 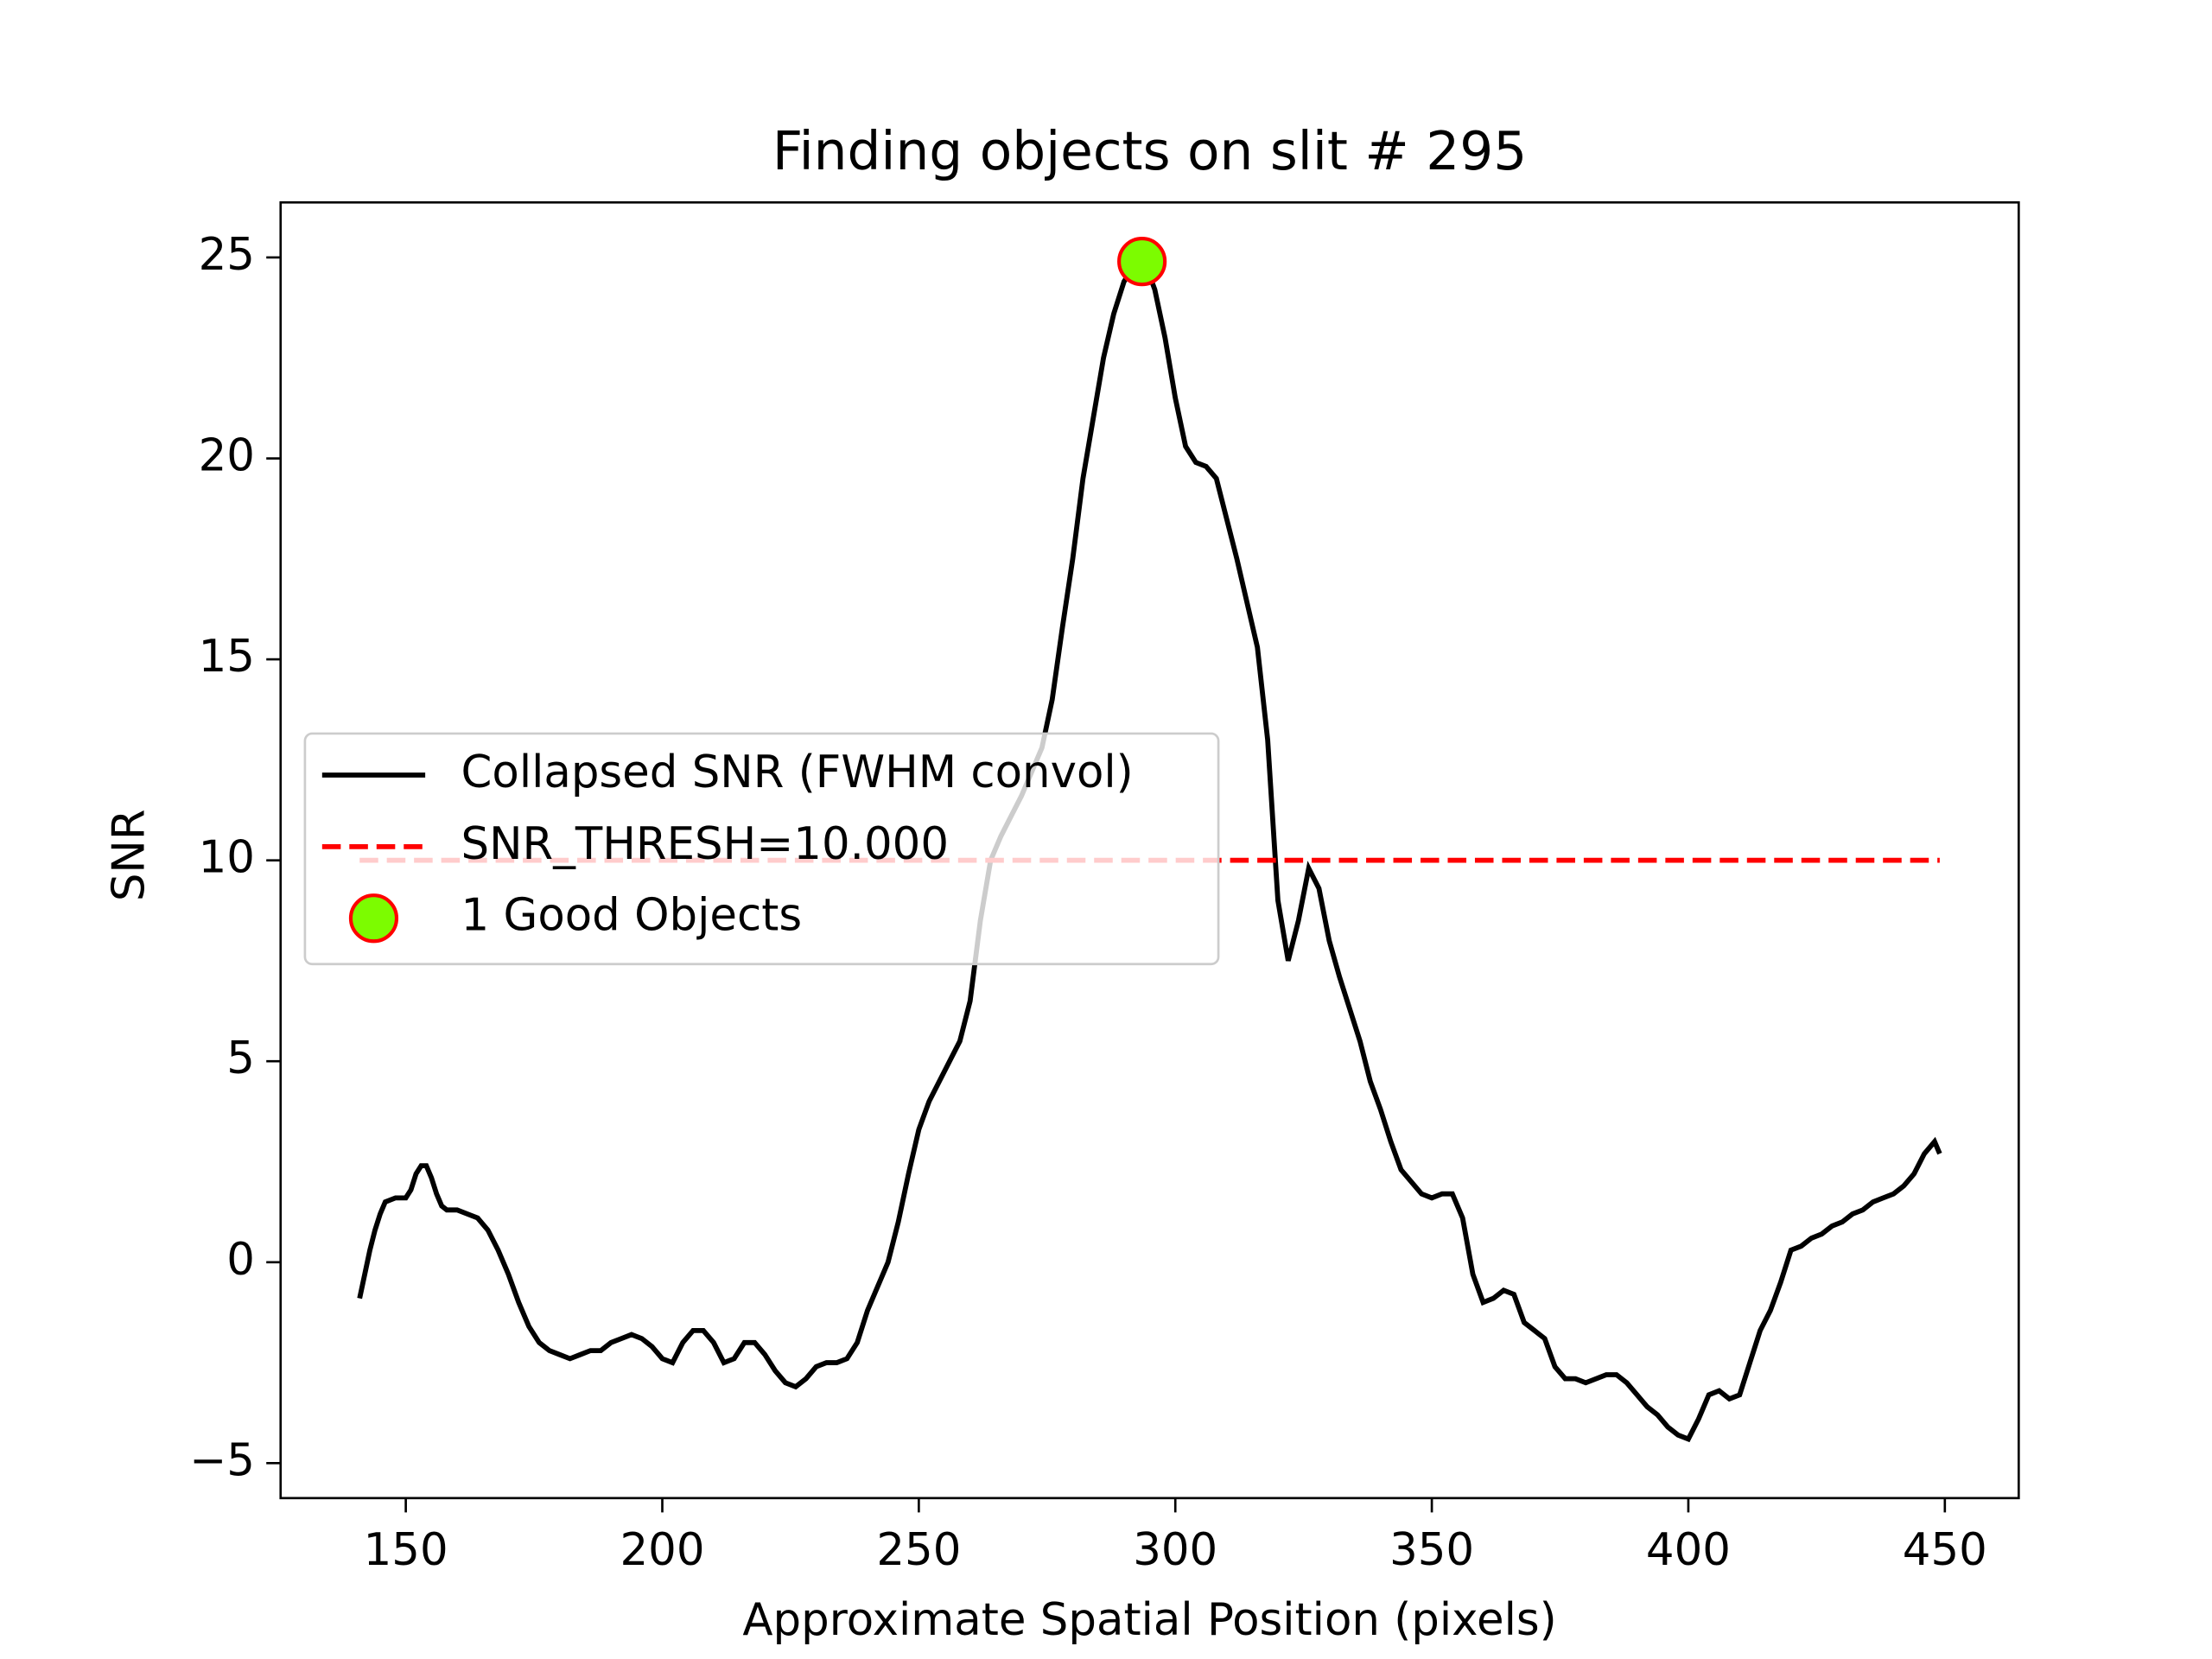 I want to click on x-tick-label: 400, so click(x=1688, y=1550).